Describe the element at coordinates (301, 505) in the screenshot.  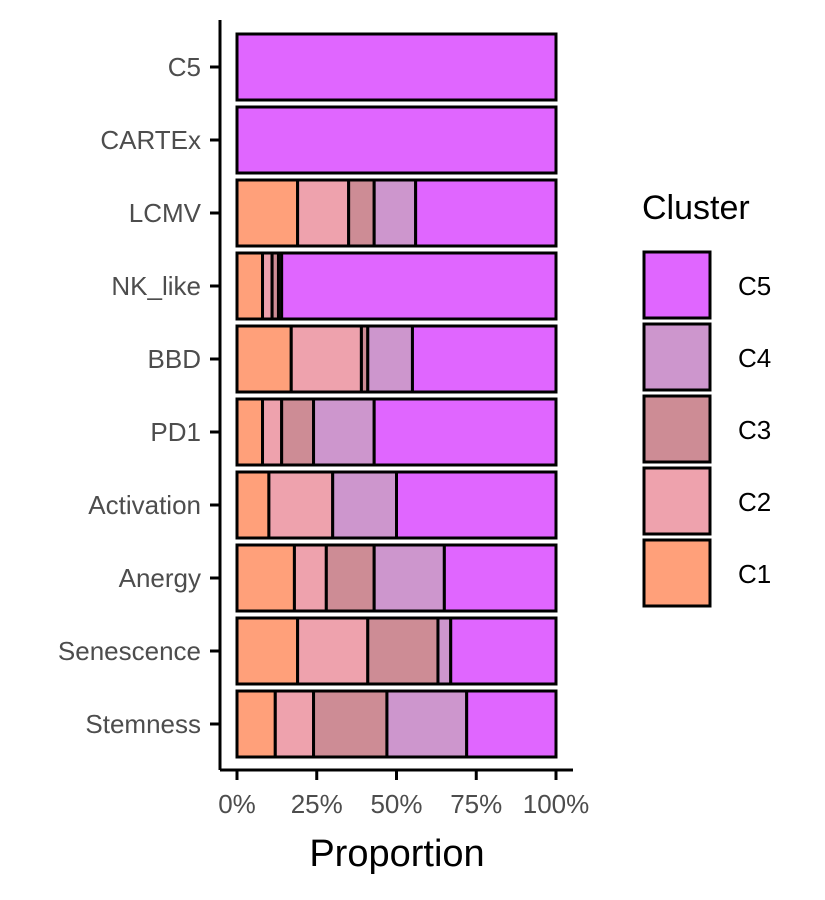
I see `bar-segment-Activation-C2` at that location.